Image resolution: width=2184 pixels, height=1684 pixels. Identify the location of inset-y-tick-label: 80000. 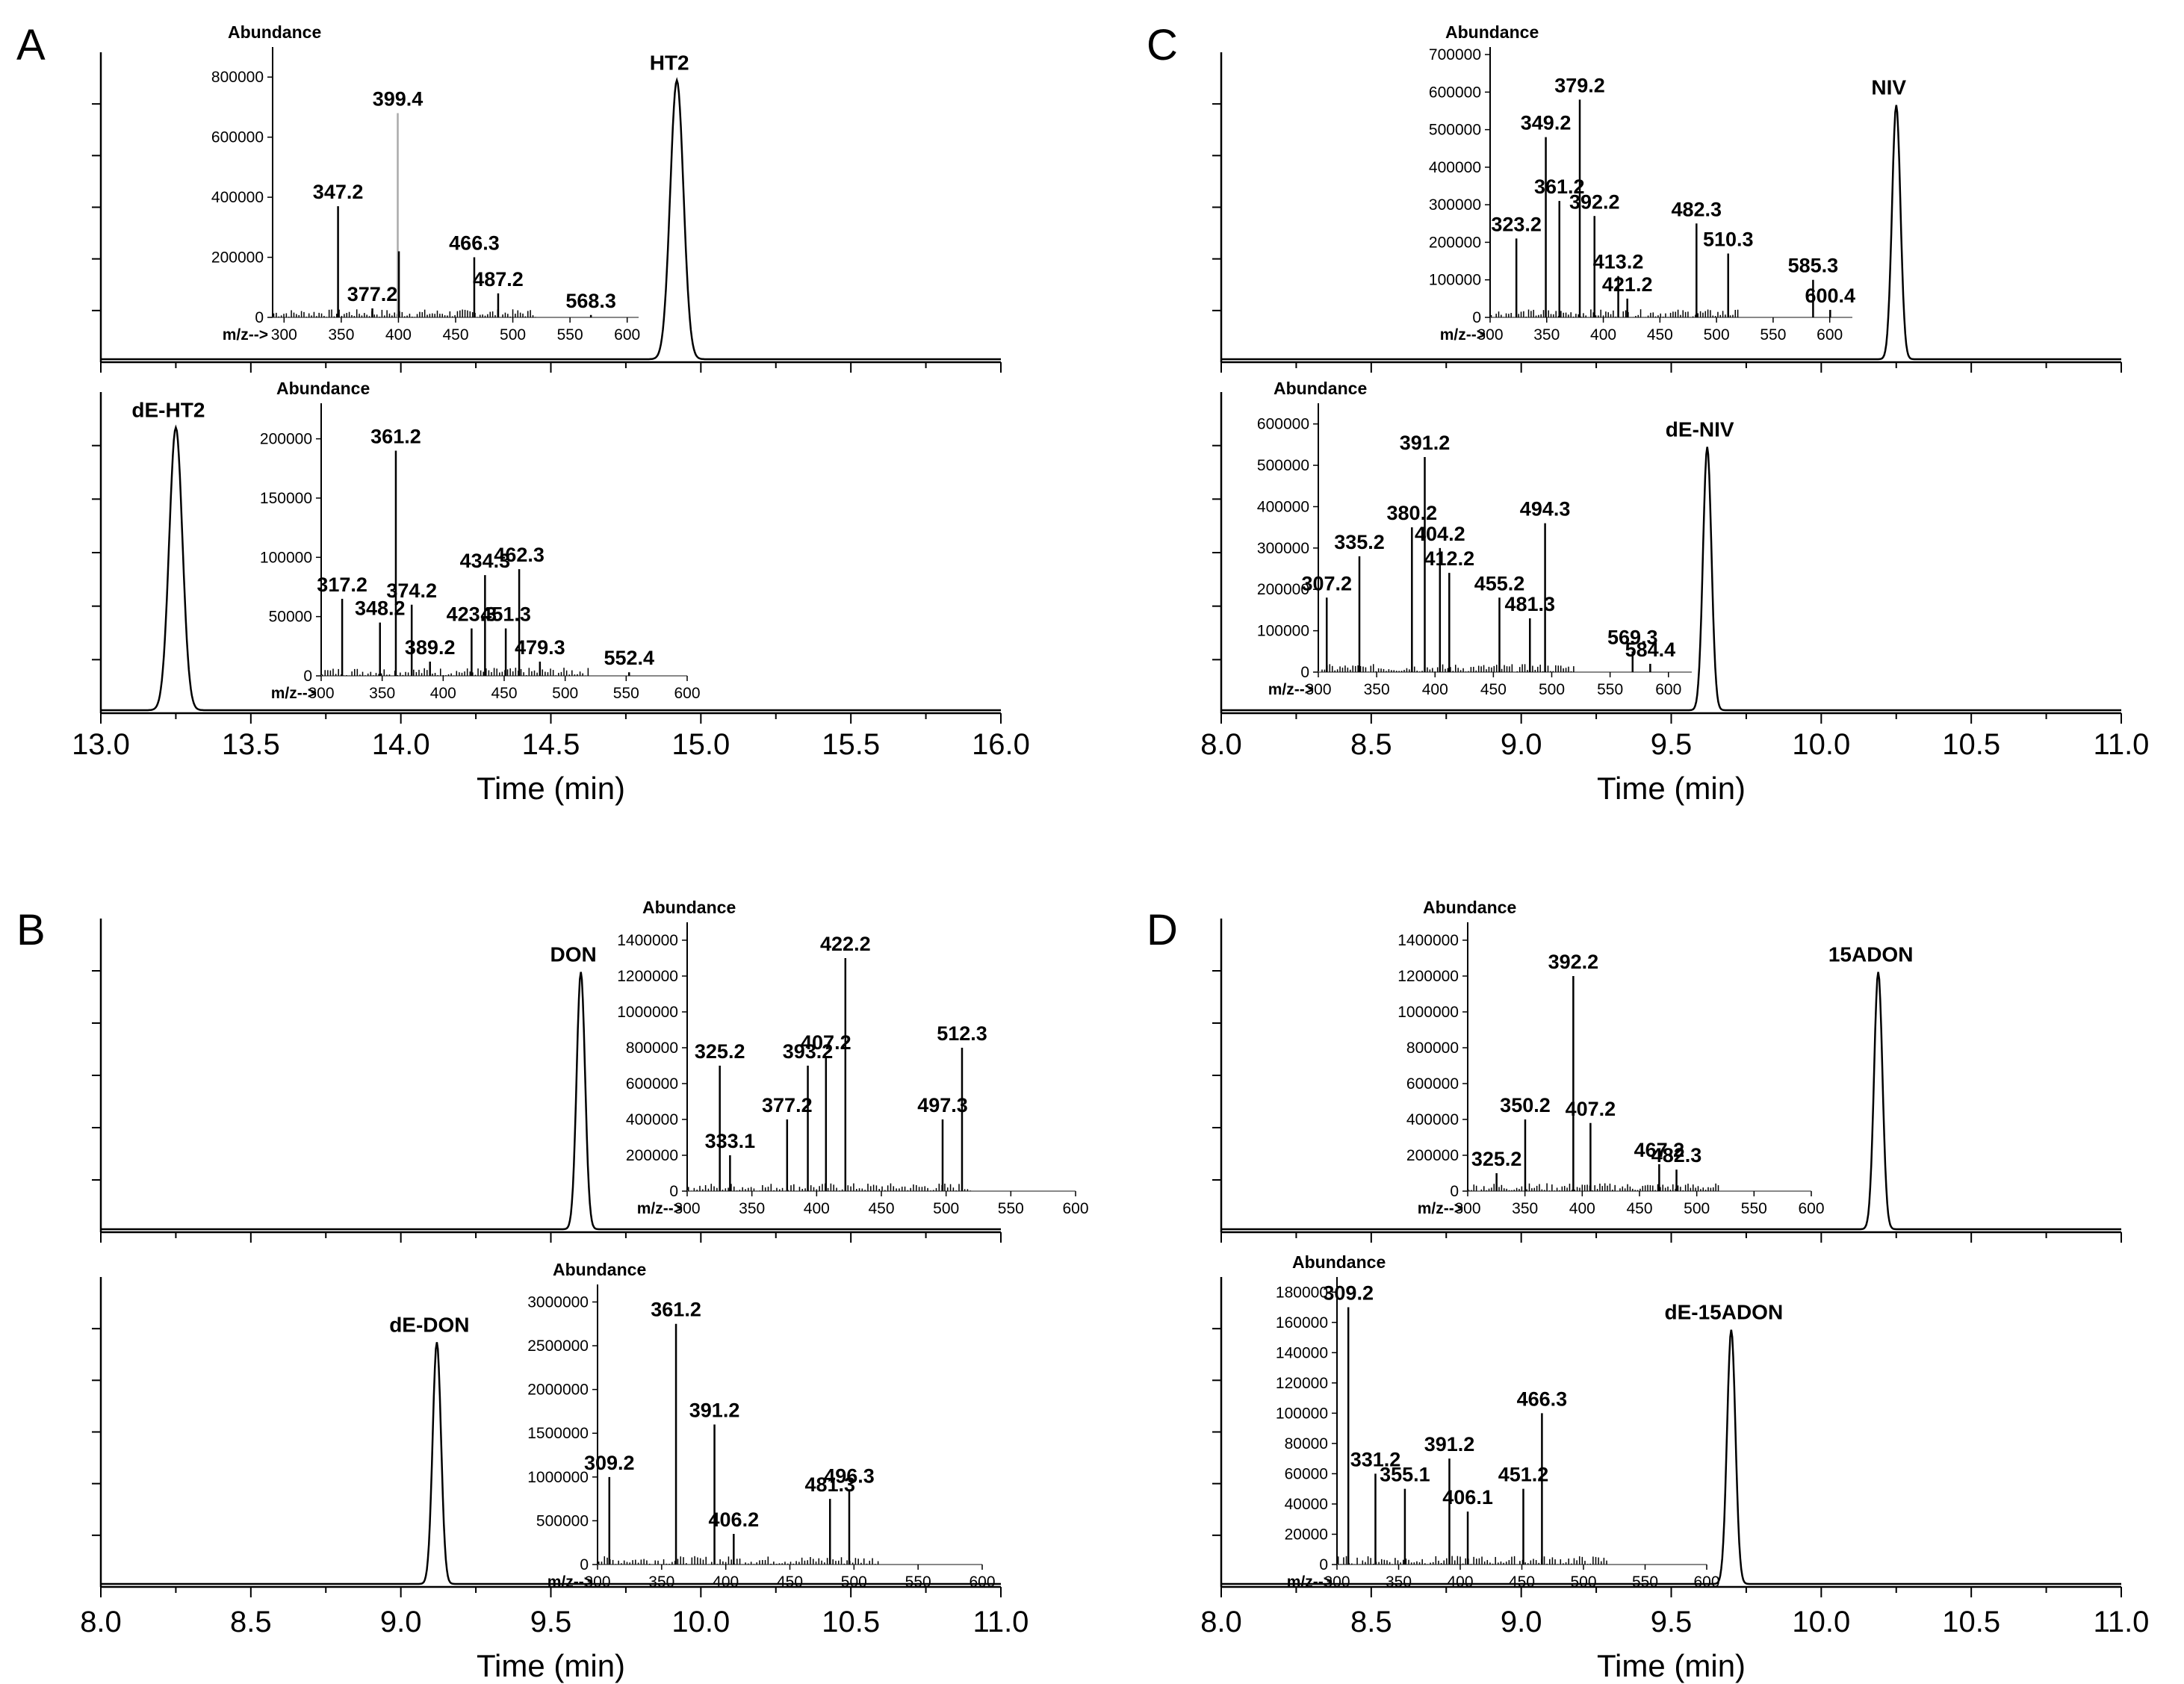
(1306, 1443).